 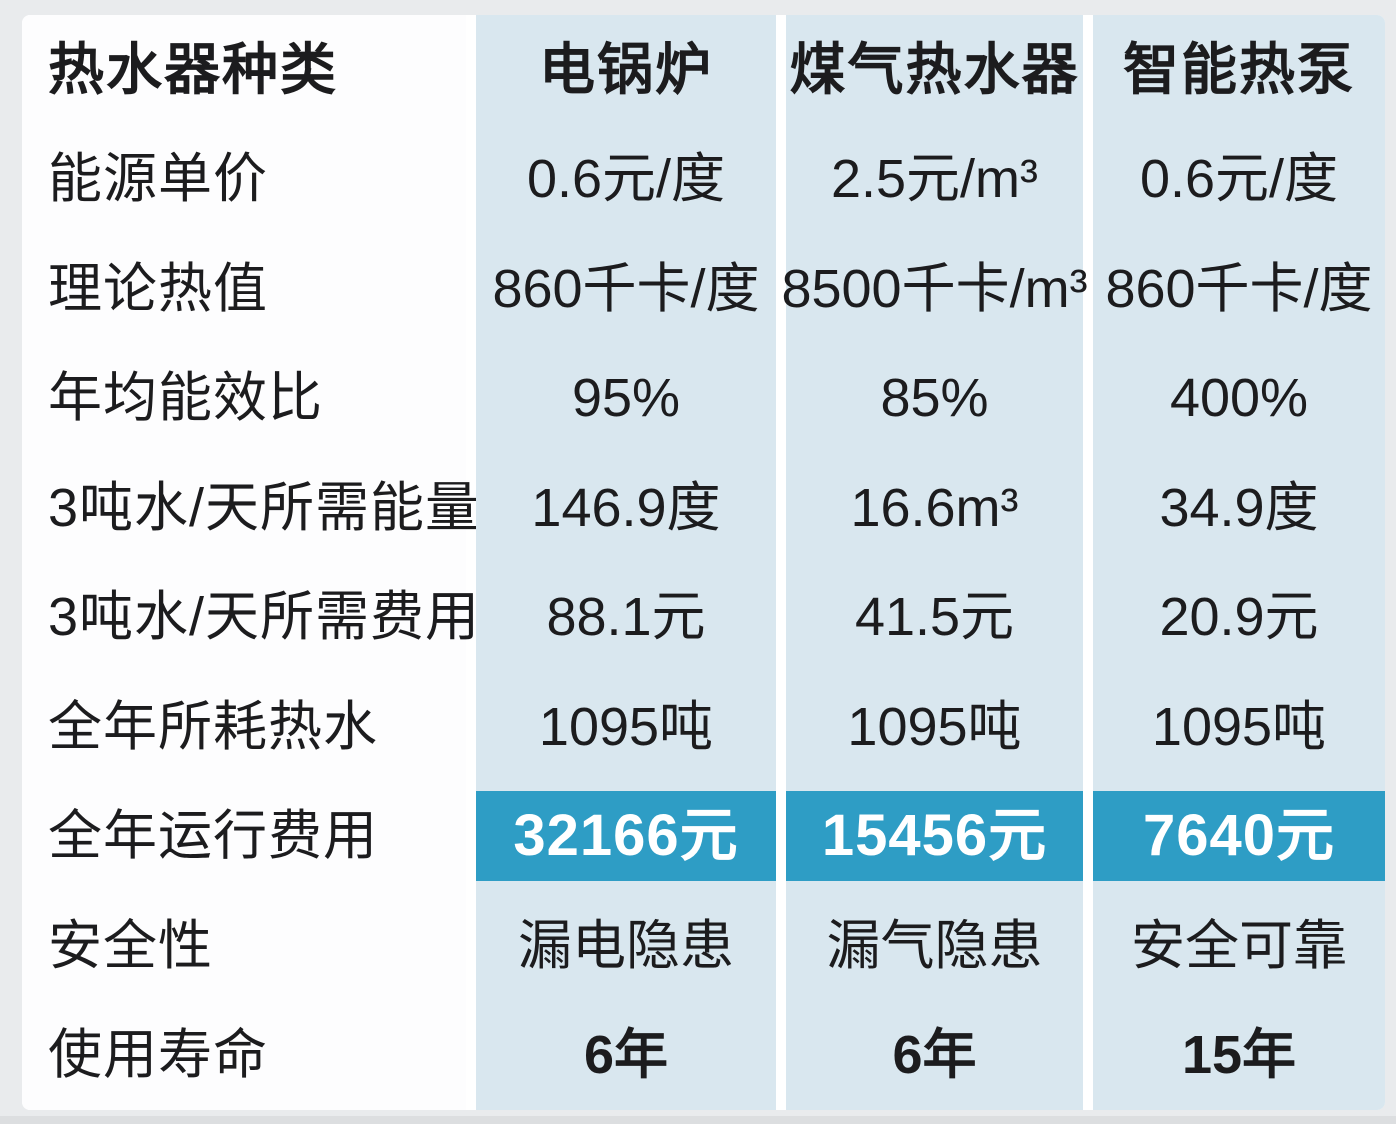 I want to click on row-label-annual-water: 全年所耗热水, so click(x=244, y=727).